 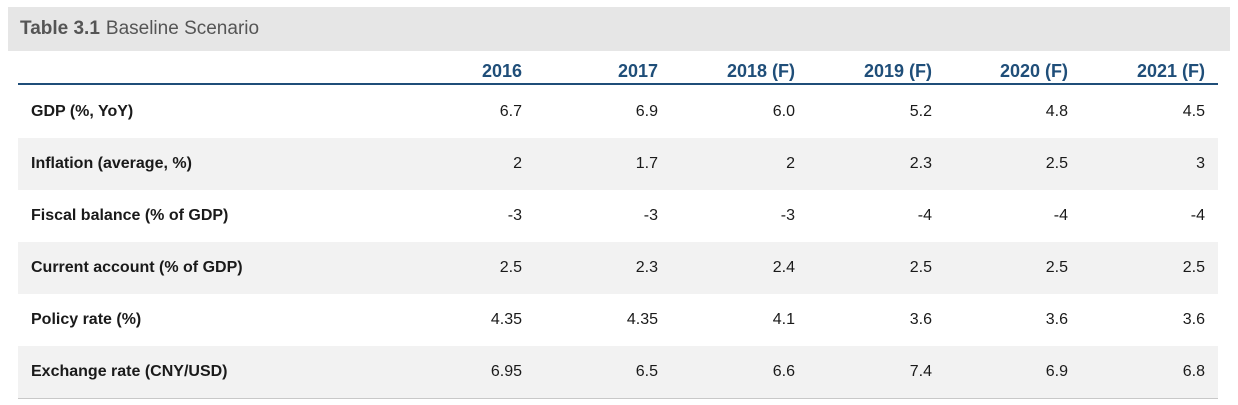 I want to click on table-cell: 1.7, so click(x=646, y=163).